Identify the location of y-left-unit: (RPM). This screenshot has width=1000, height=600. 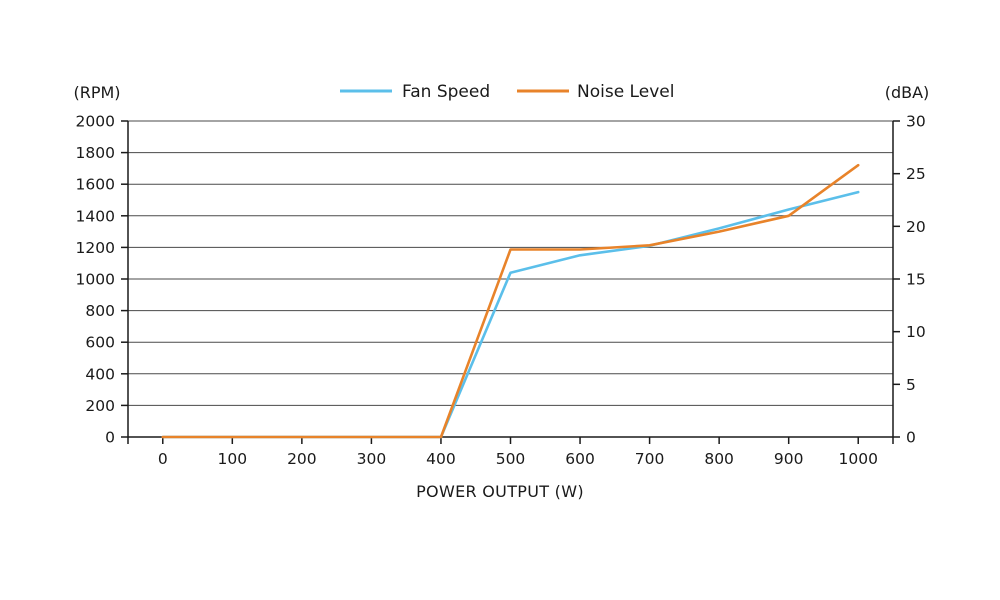
(96, 92).